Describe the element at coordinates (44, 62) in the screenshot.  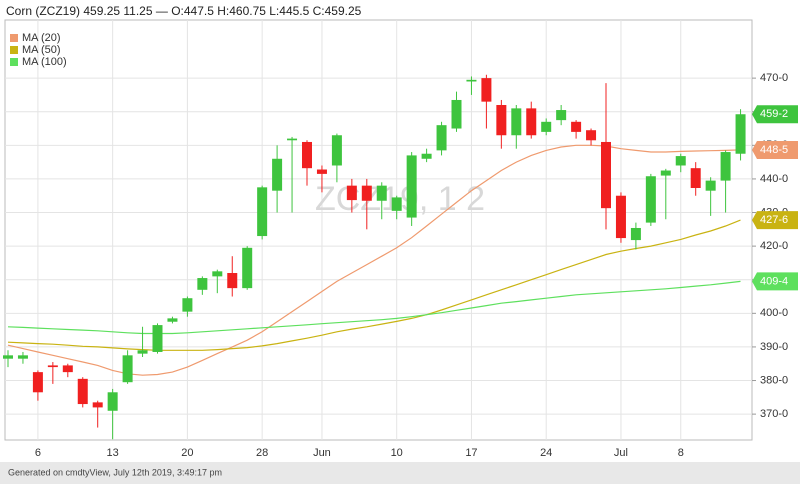
I see `legend-label: MA (100)` at that location.